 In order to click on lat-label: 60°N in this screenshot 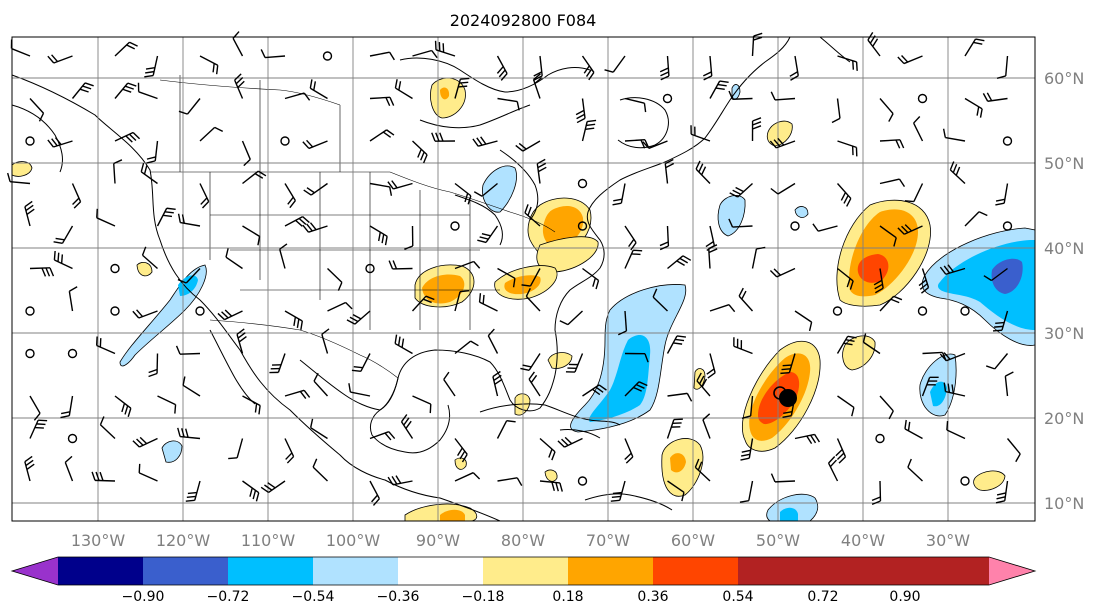, I will do `click(1064, 78)`.